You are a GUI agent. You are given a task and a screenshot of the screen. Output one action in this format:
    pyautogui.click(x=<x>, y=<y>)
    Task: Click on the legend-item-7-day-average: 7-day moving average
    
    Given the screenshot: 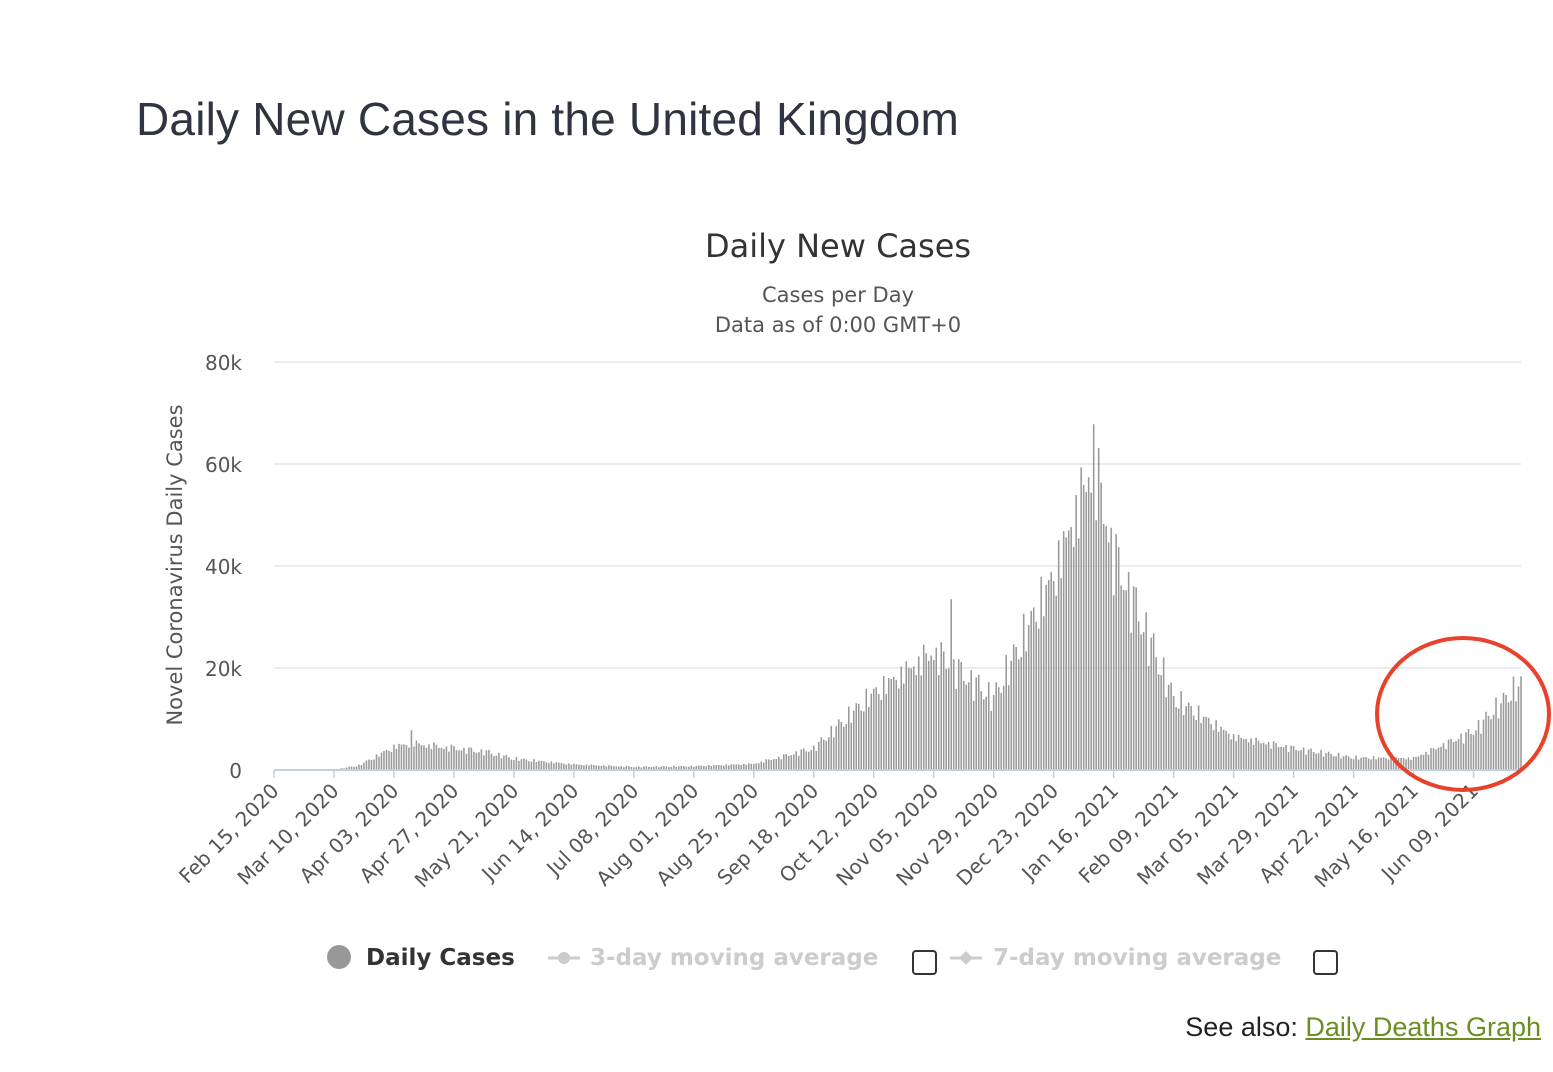 What is the action you would take?
    pyautogui.click(x=1115, y=958)
    